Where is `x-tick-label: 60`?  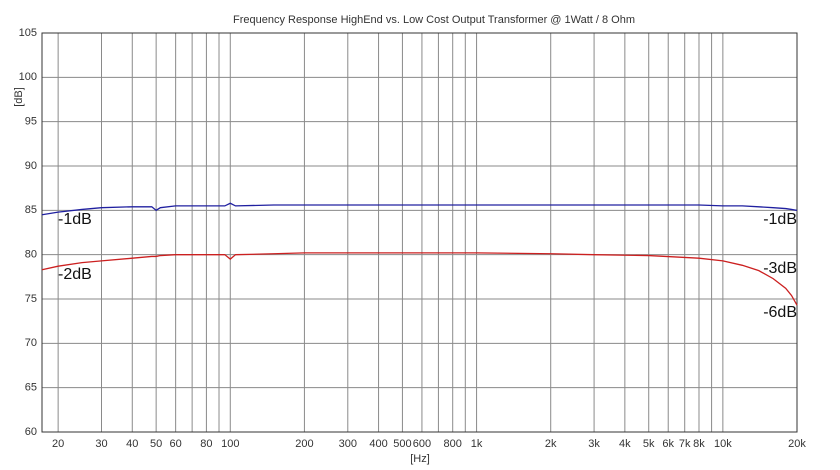 x-tick-label: 60 is located at coordinates (176, 444).